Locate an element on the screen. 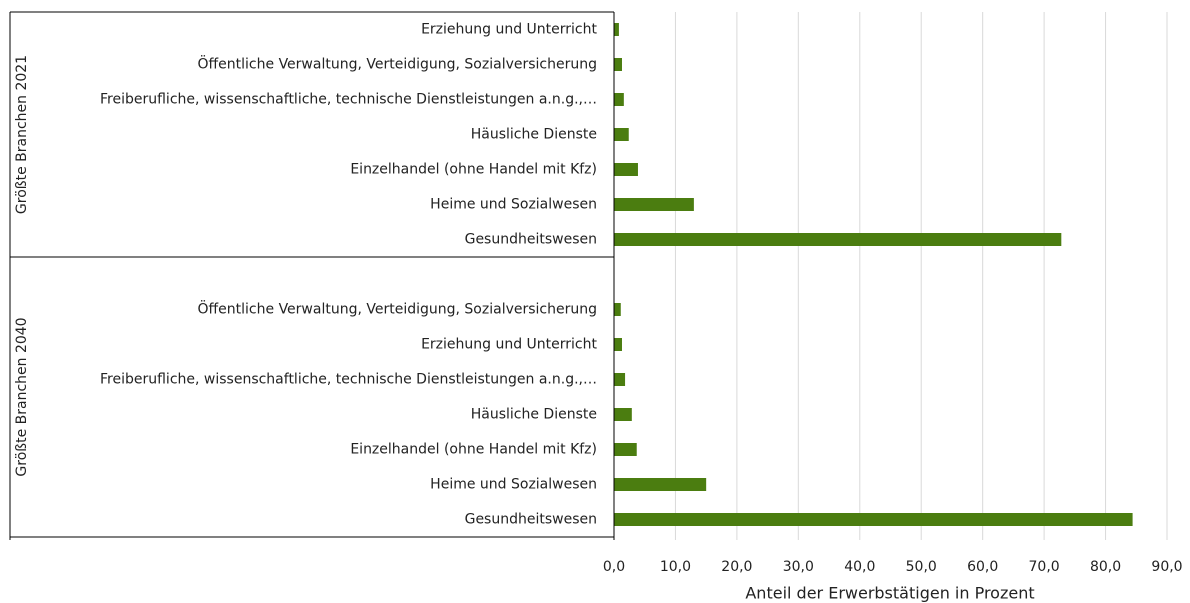  x-tick-label: 40,0 is located at coordinates (859, 567).